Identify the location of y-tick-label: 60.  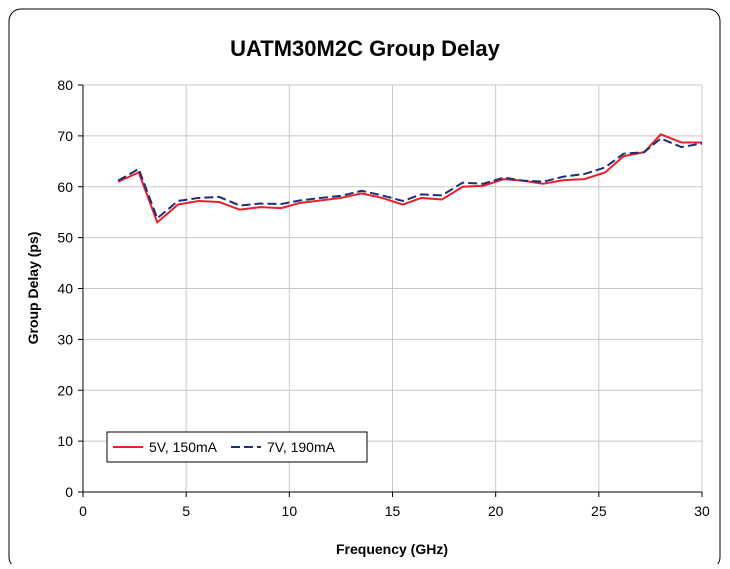
(65, 187).